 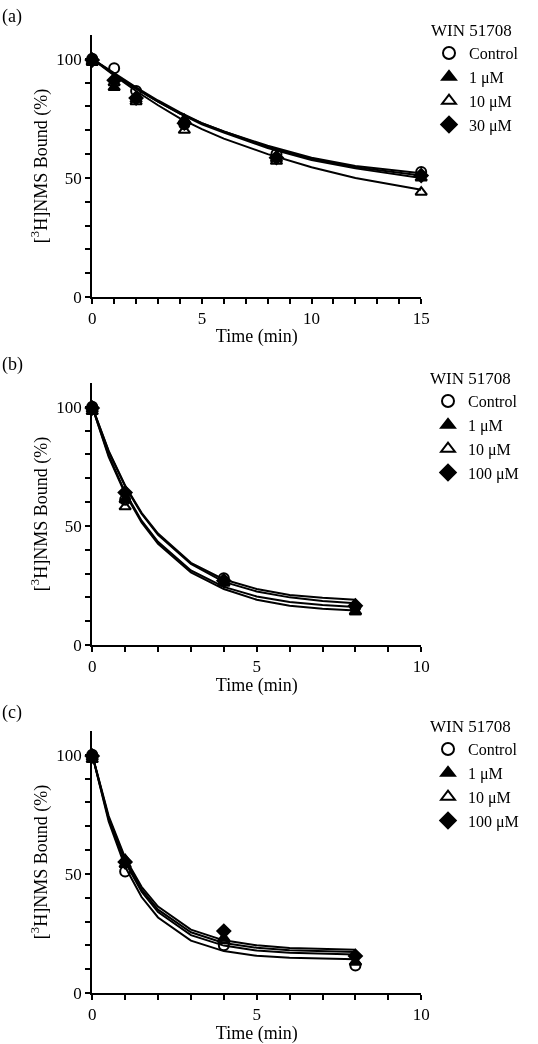 What do you see at coordinates (12, 712) in the screenshot?
I see `chart-title: (c)` at bounding box center [12, 712].